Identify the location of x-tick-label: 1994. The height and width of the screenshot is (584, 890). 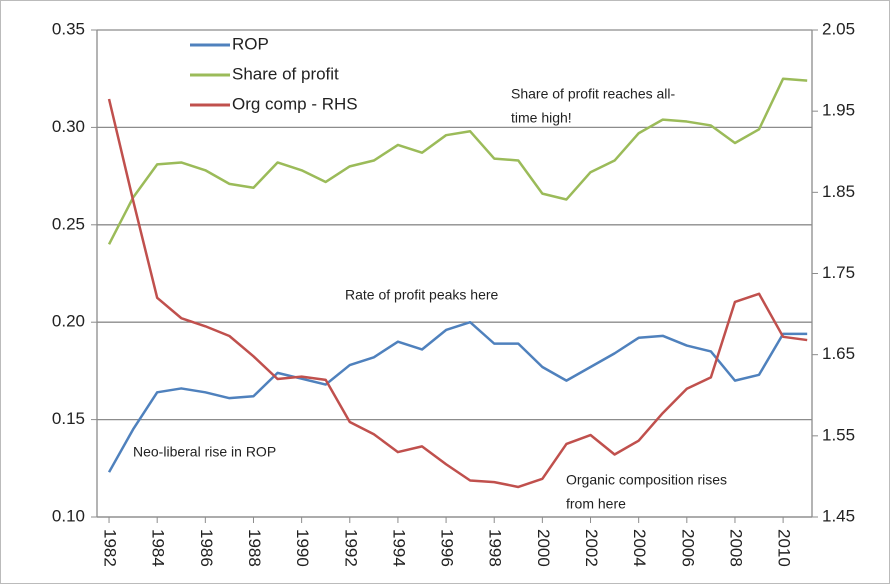
(398, 548).